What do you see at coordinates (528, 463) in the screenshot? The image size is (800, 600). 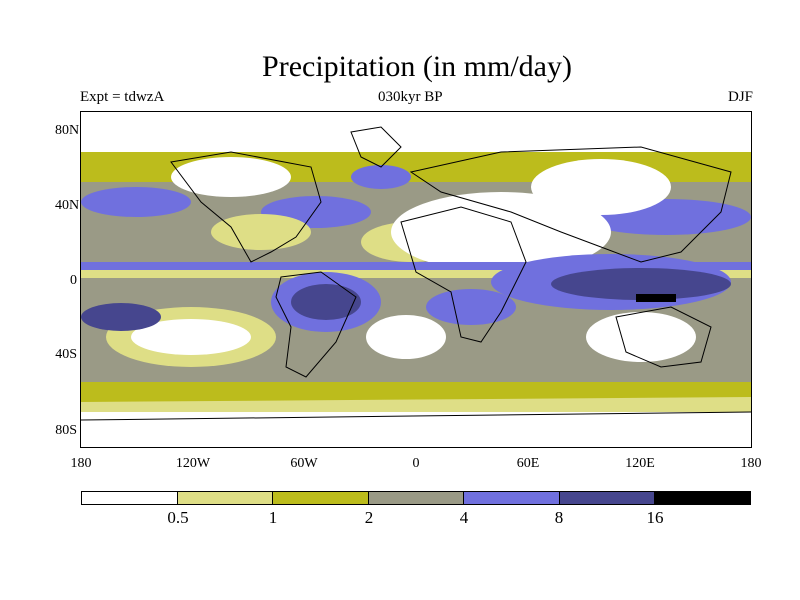 I see `x-tick-60e: 60E` at bounding box center [528, 463].